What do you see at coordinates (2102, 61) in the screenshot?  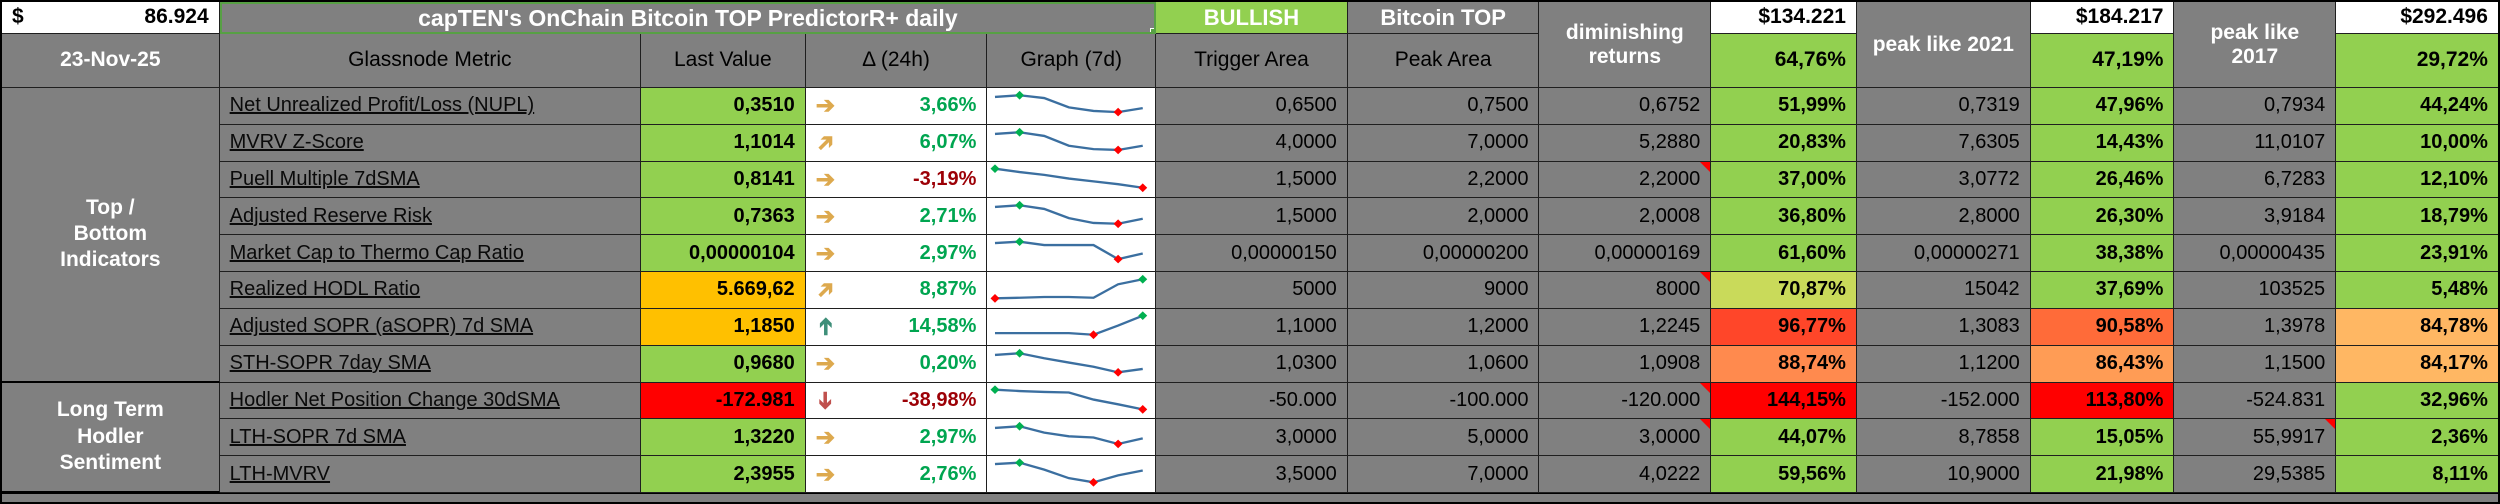 I see `scenario-2021-pct: 47,19%` at bounding box center [2102, 61].